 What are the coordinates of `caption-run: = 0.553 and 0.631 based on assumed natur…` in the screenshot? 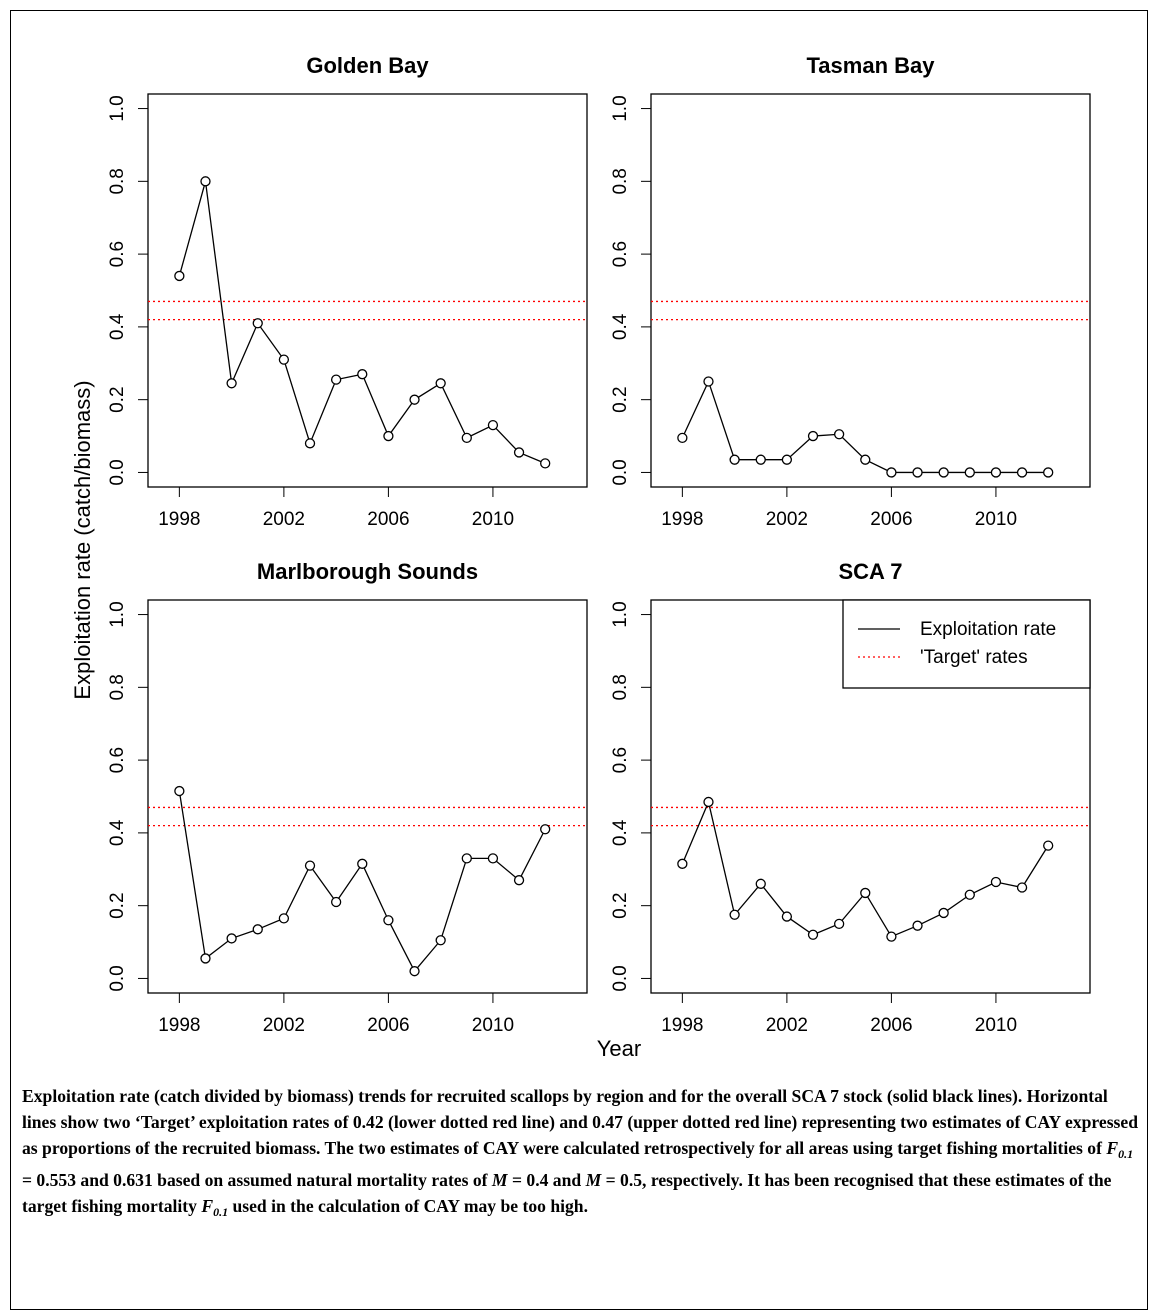 It's located at (257, 1180).